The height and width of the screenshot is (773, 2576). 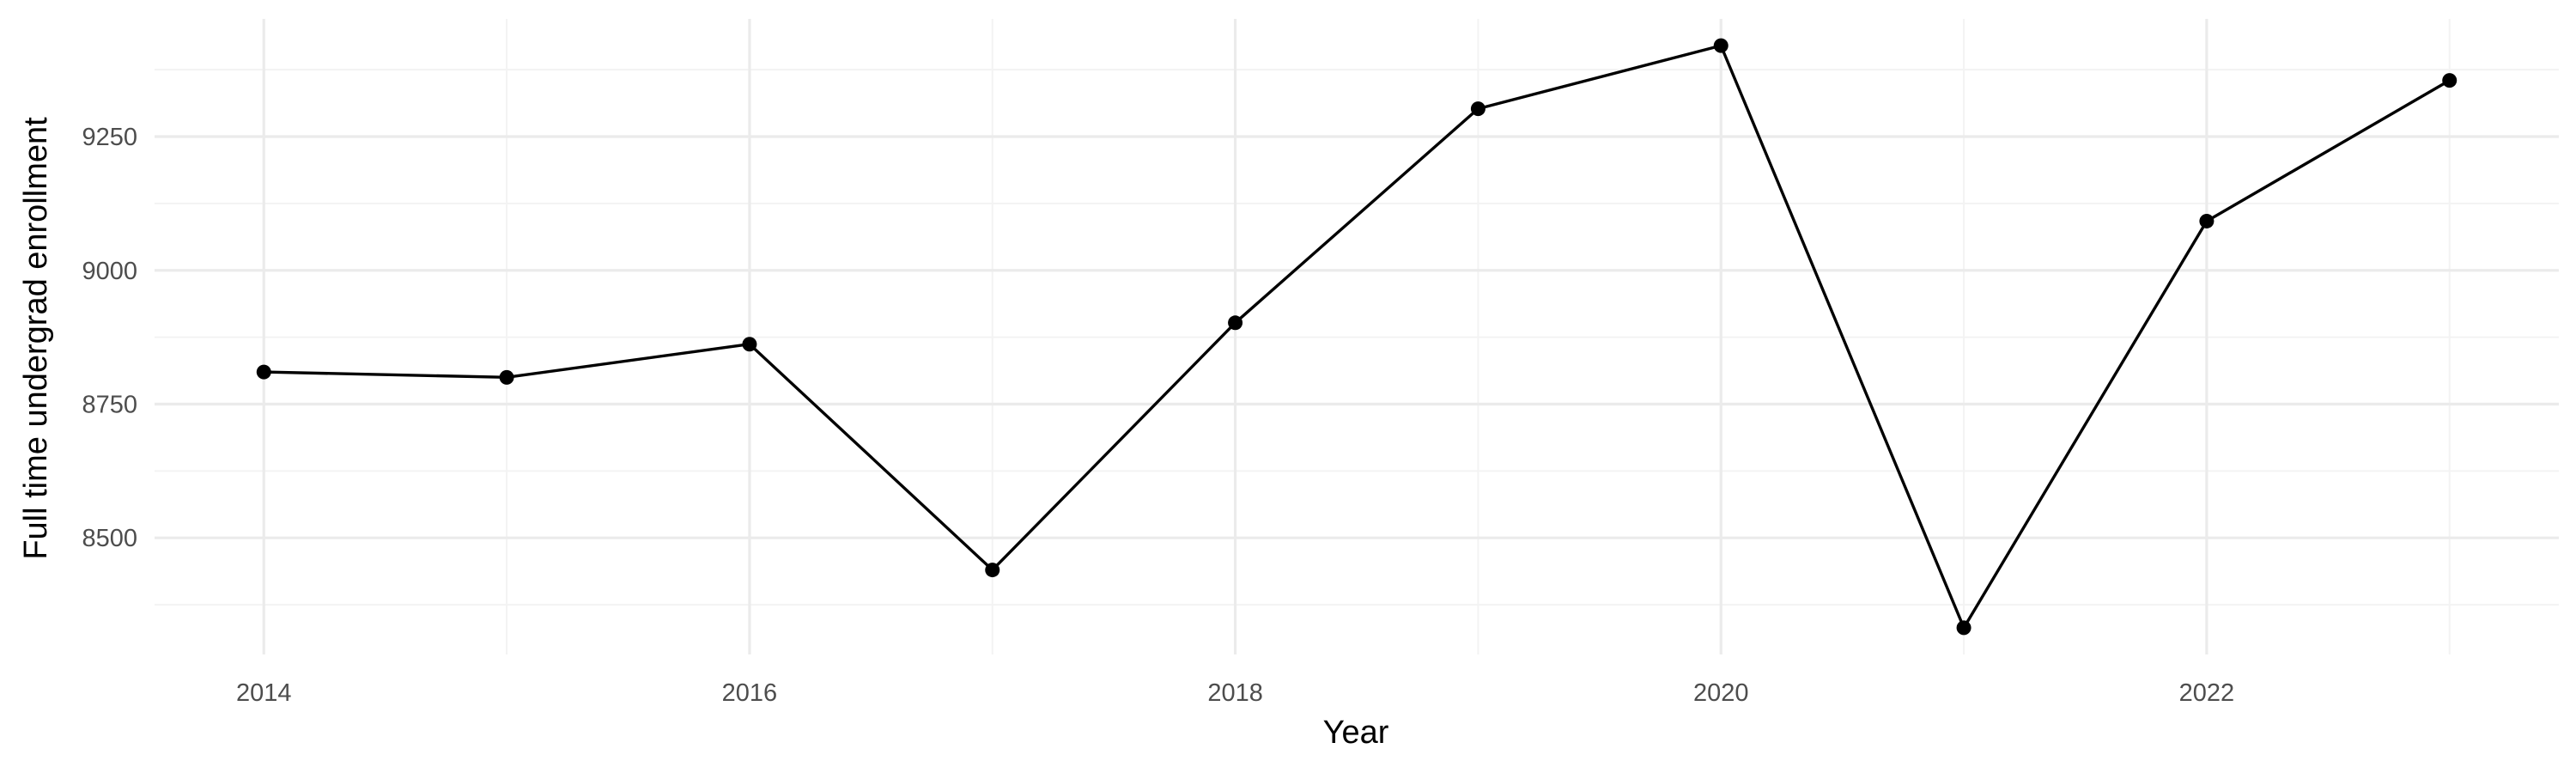 What do you see at coordinates (750, 693) in the screenshot?
I see `x-tick-label: 2016` at bounding box center [750, 693].